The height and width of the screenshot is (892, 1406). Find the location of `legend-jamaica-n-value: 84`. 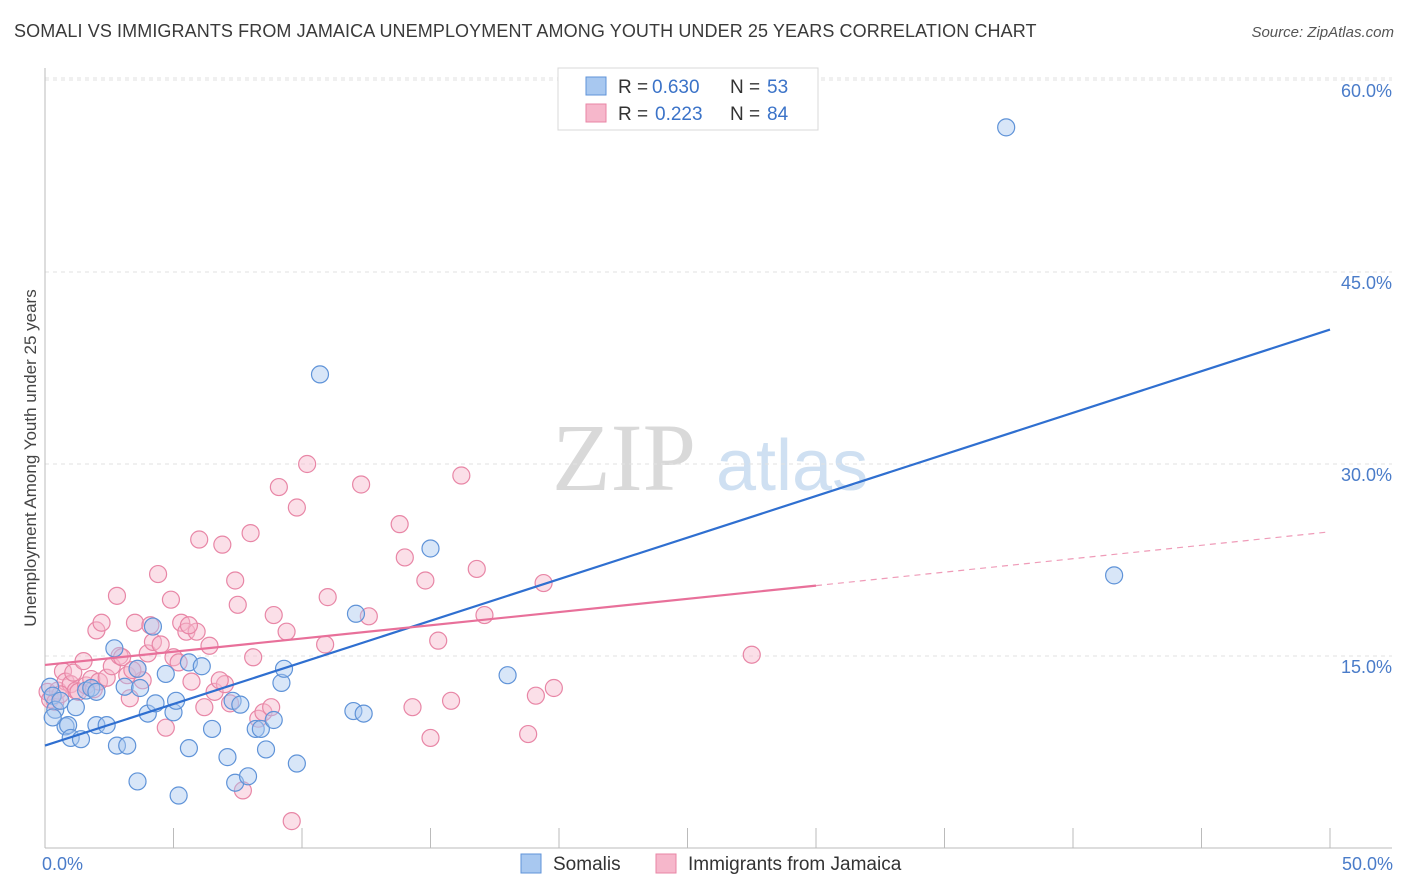

legend-jamaica-n-value: 84 is located at coordinates (778, 114).